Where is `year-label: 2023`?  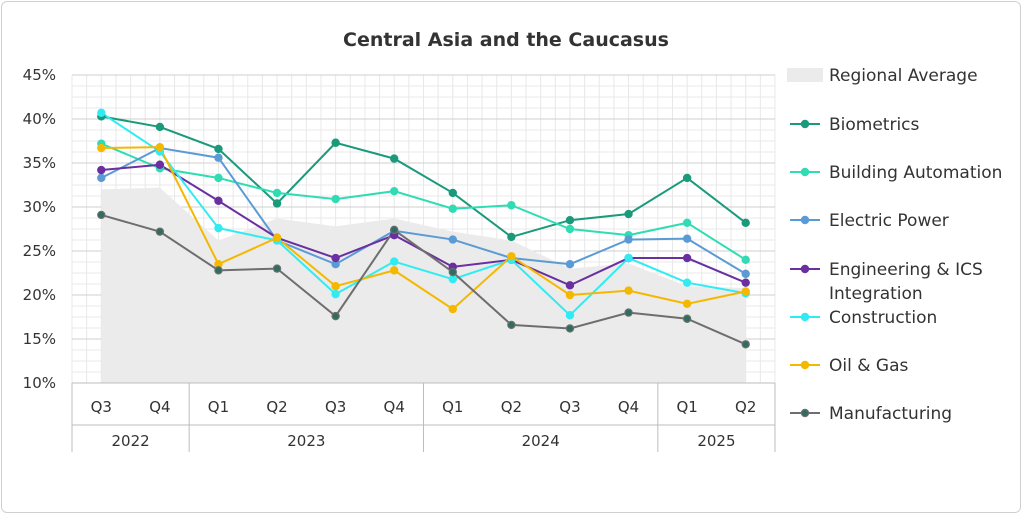
year-label: 2023 is located at coordinates (306, 441).